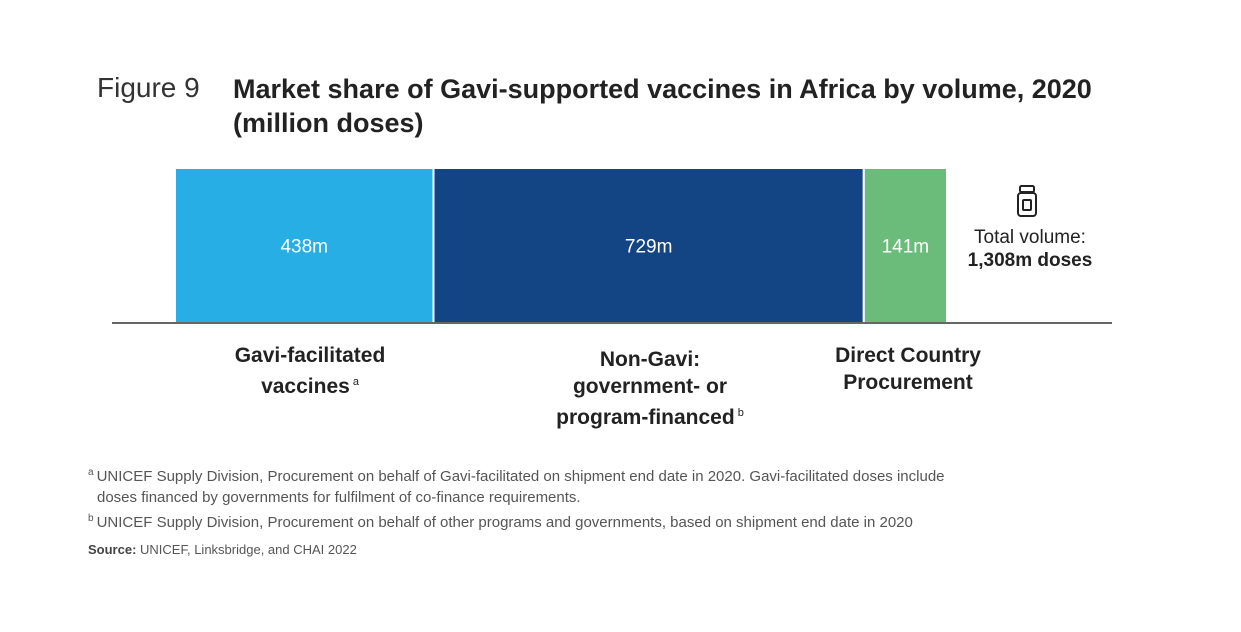 The width and height of the screenshot is (1241, 632). What do you see at coordinates (906, 247) in the screenshot?
I see `bar-value-label: 141m` at bounding box center [906, 247].